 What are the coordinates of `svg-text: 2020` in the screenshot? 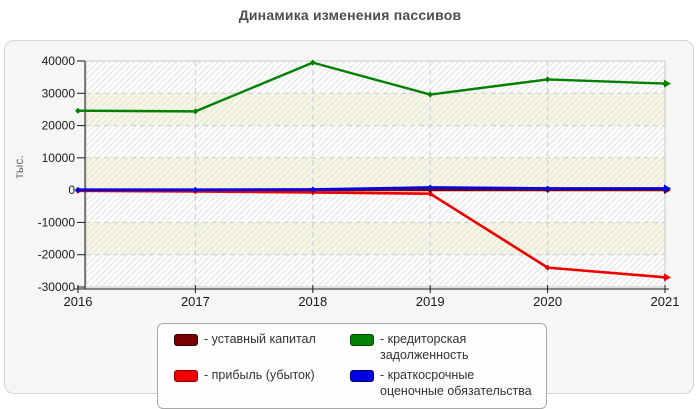 It's located at (547, 301).